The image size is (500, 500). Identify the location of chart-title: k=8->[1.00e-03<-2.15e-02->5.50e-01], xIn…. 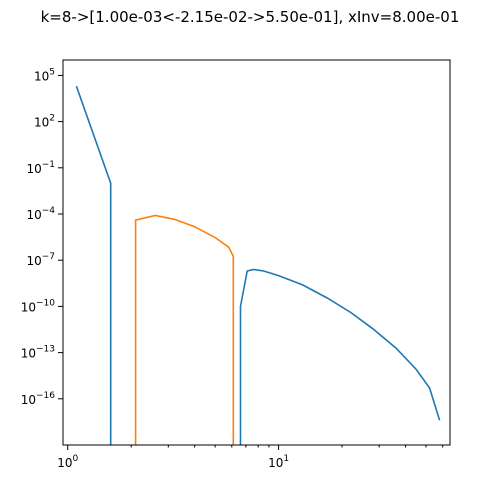
(250, 17).